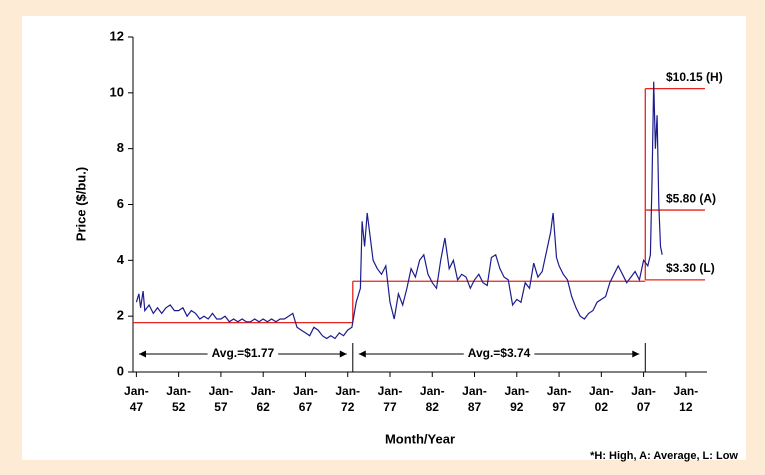  I want to click on y-tick-label: 0, so click(120, 370).